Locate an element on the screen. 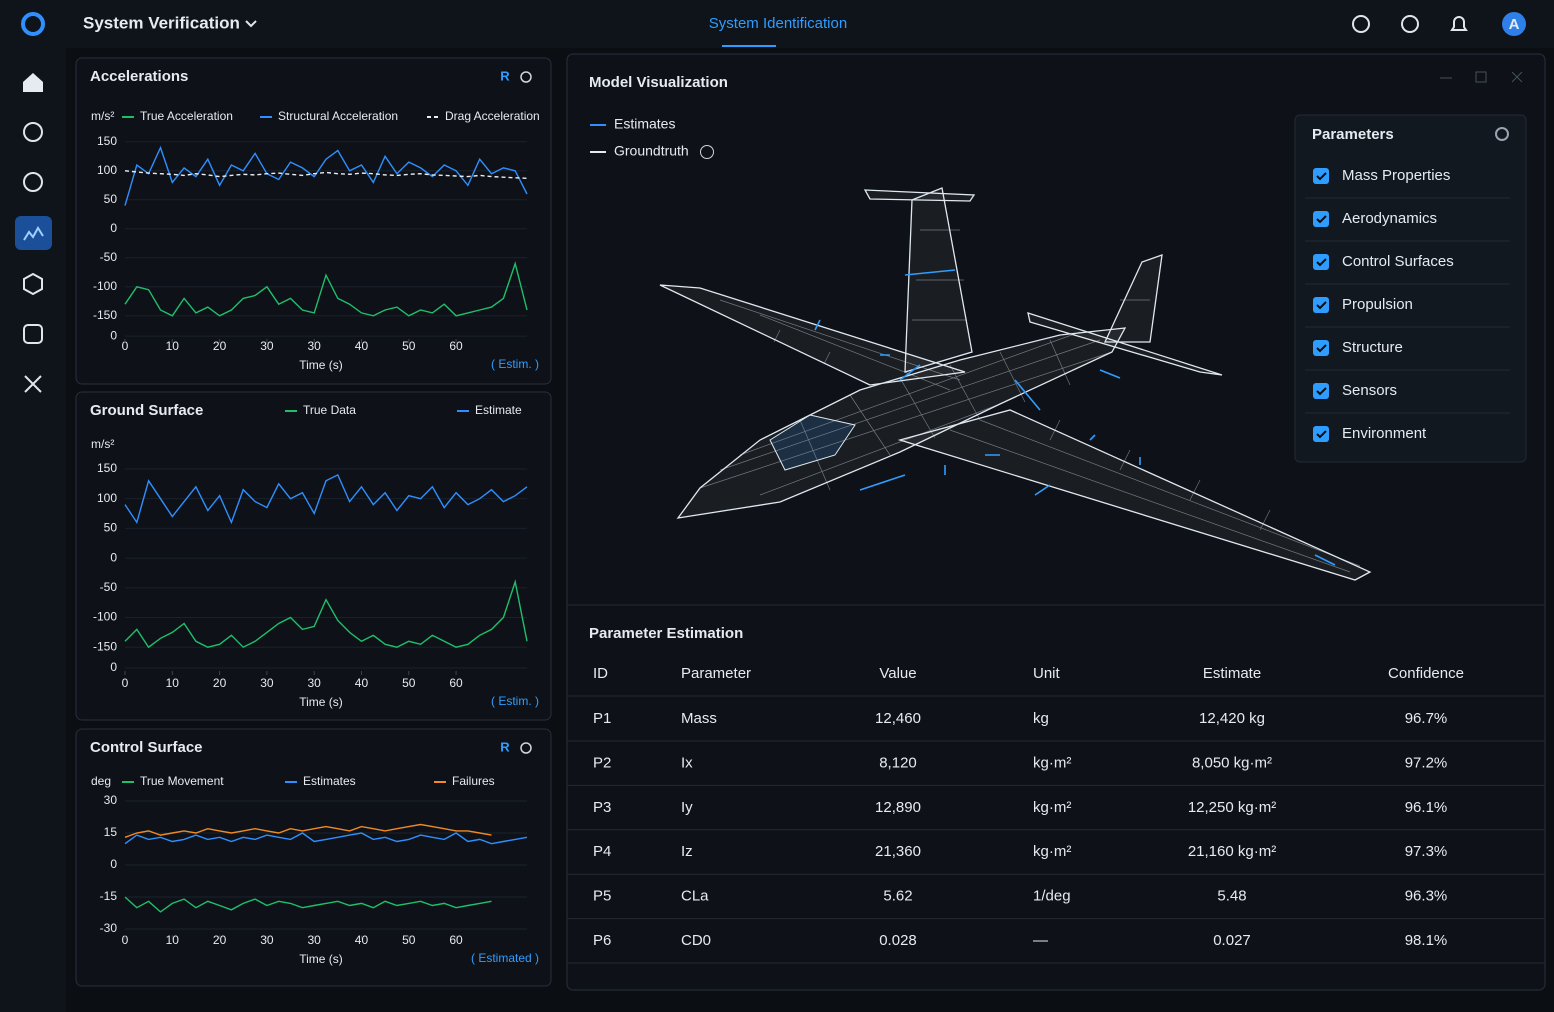 The height and width of the screenshot is (1012, 1554). avatar-letter: A is located at coordinates (1514, 24).